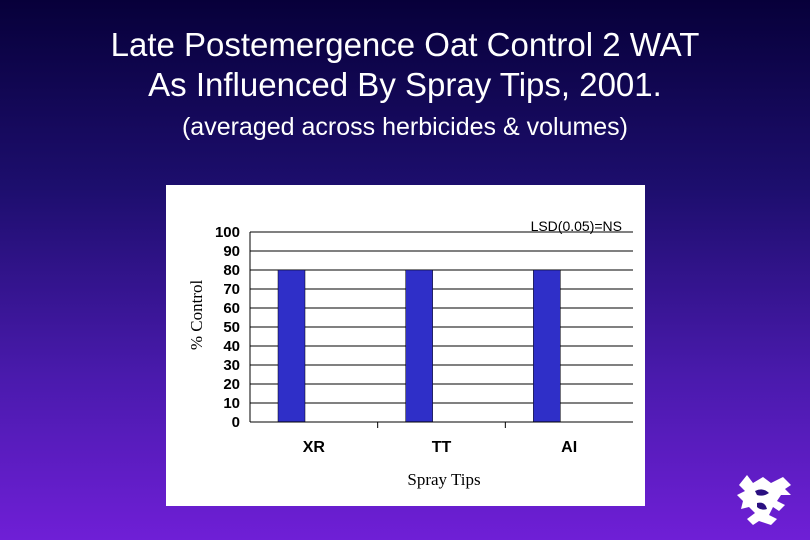  What do you see at coordinates (443, 479) in the screenshot?
I see `x-axis-label: Spray Tips` at bounding box center [443, 479].